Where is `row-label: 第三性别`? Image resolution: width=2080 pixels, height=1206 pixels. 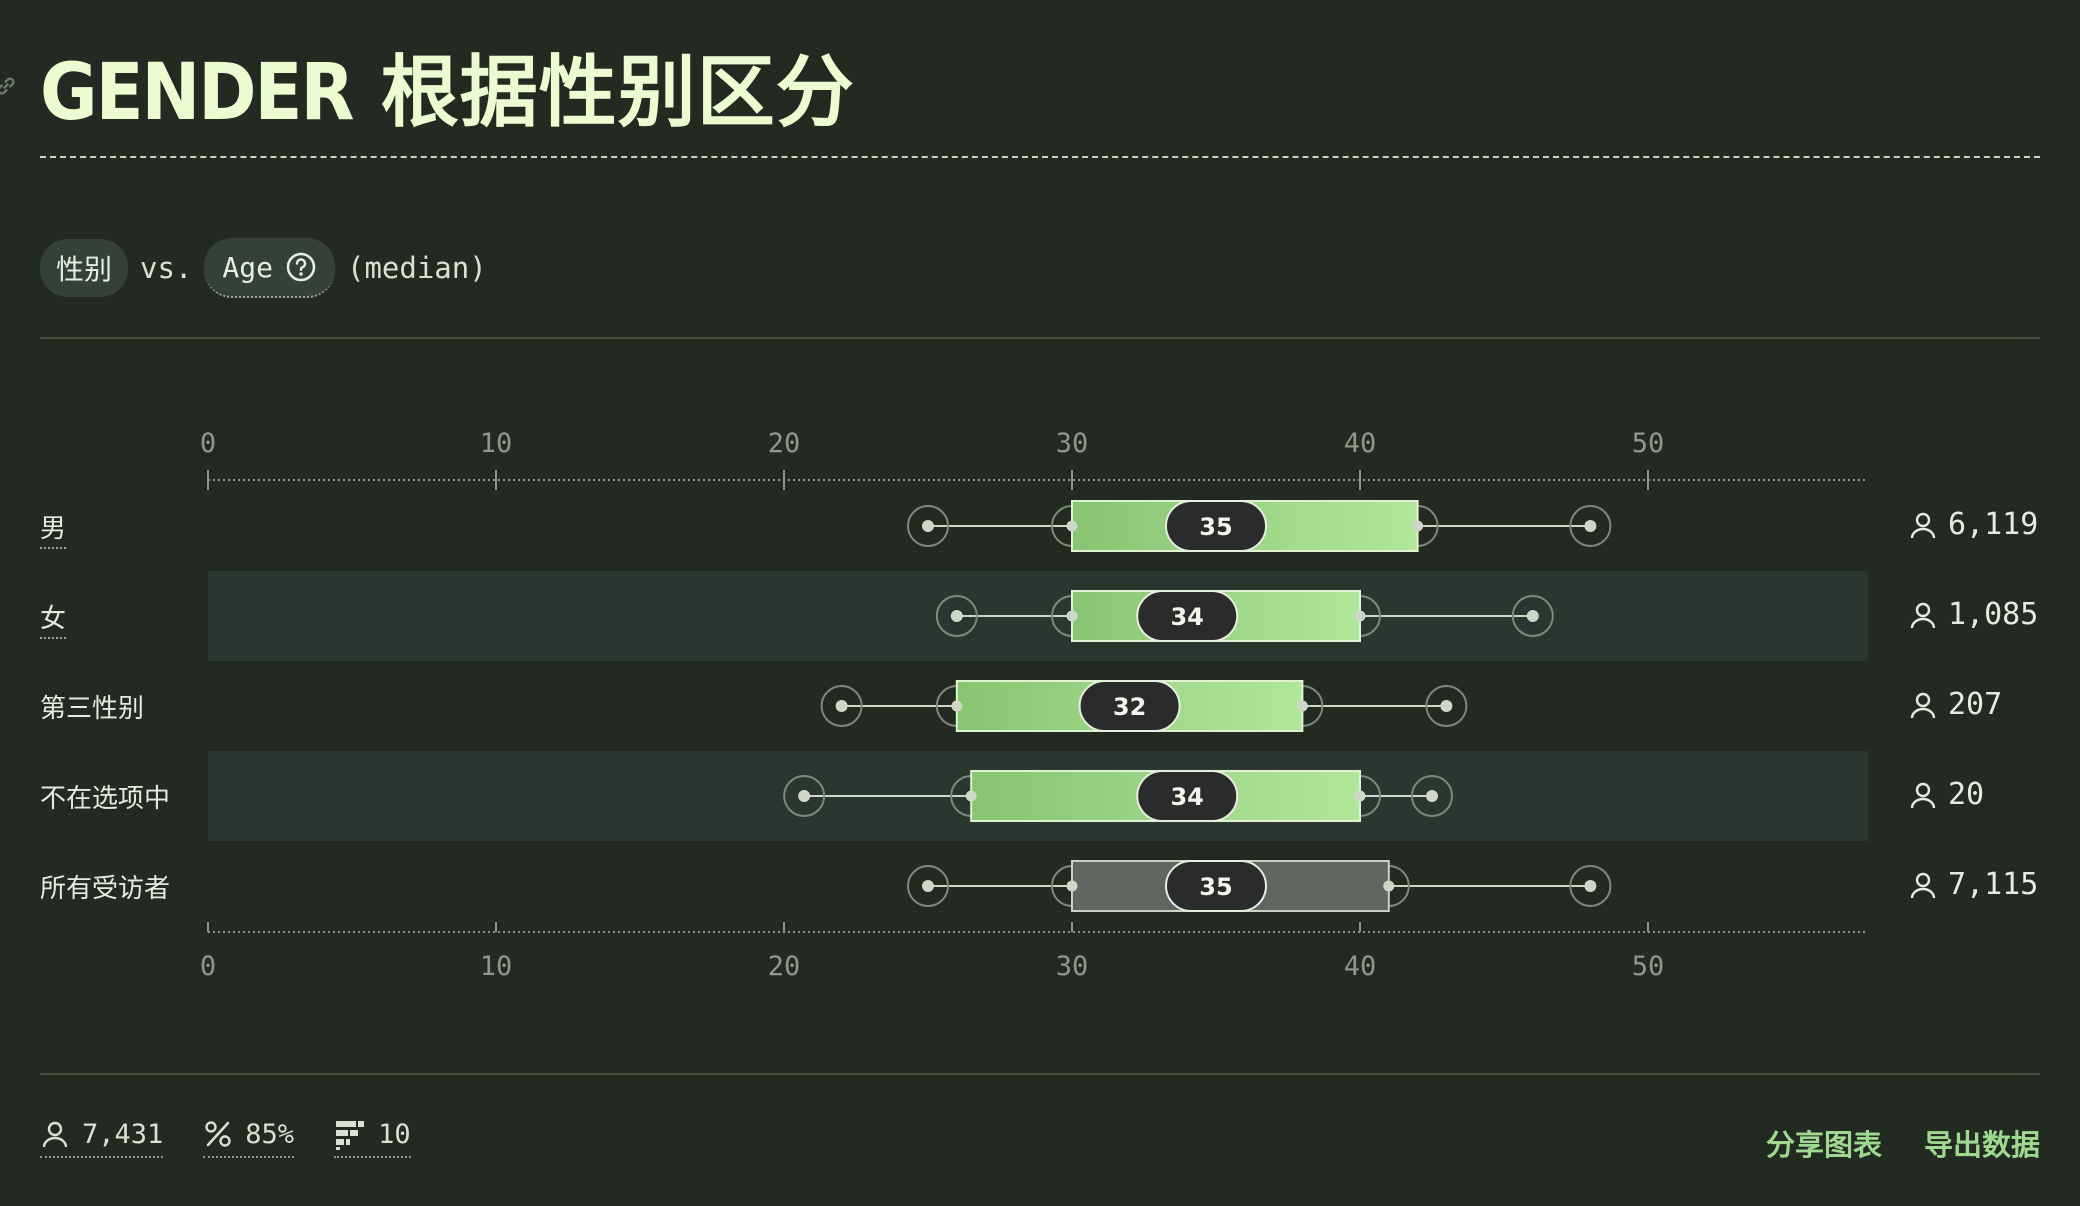 row-label: 第三性别 is located at coordinates (92, 706).